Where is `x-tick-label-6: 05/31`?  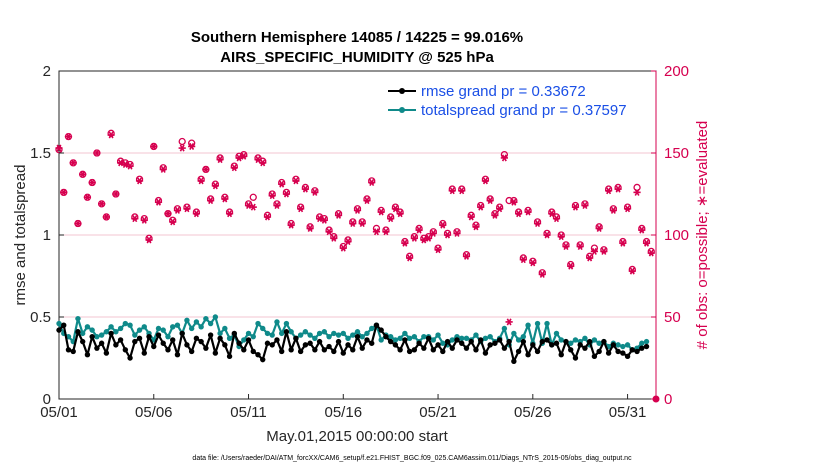 x-tick-label-6: 05/31 is located at coordinates (628, 412).